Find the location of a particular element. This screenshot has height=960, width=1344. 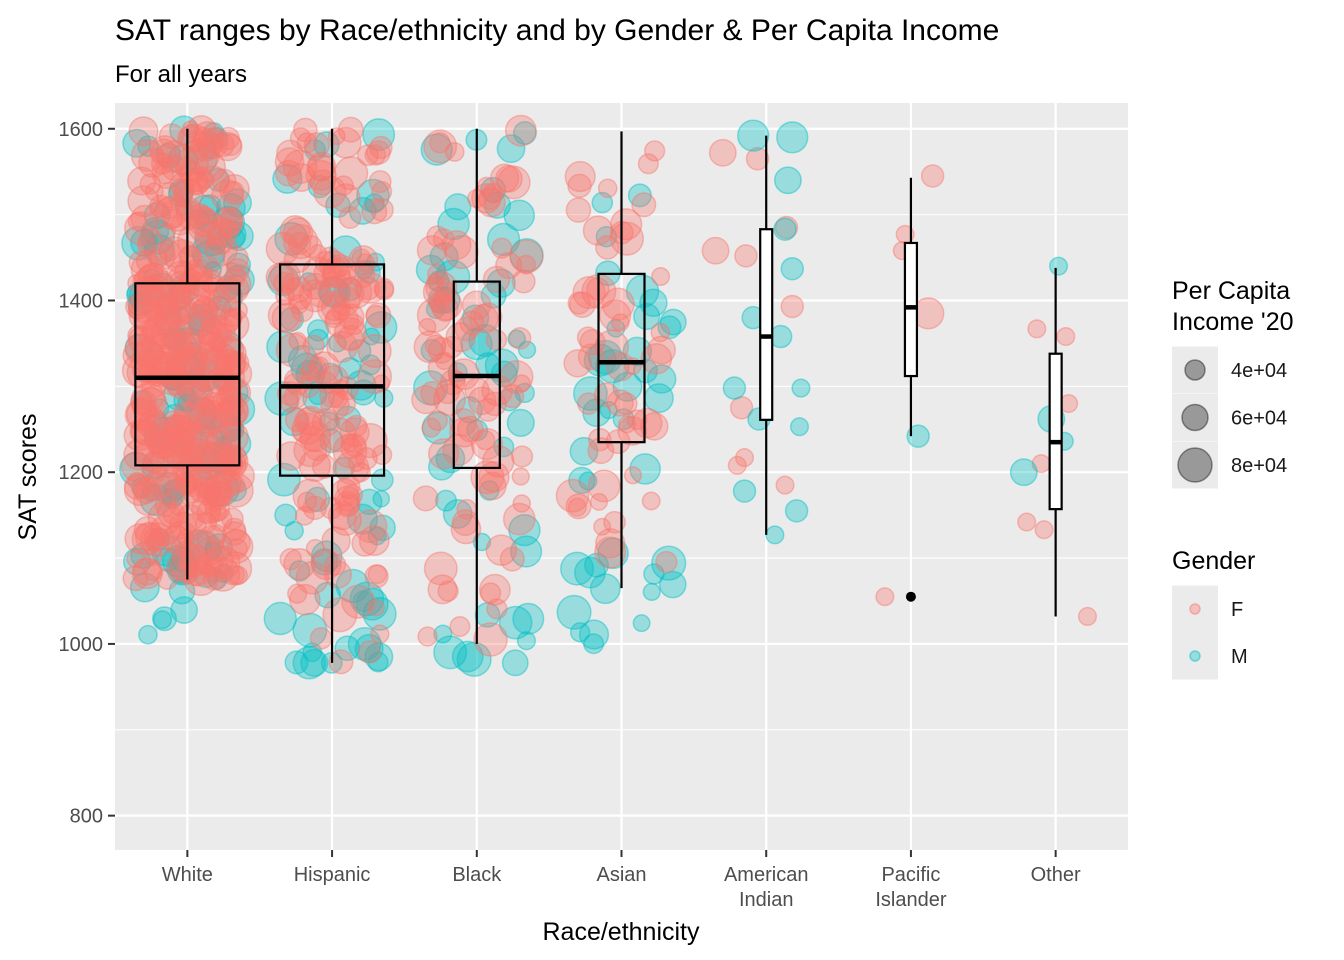

x-tick-label: Indian is located at coordinates (766, 900).